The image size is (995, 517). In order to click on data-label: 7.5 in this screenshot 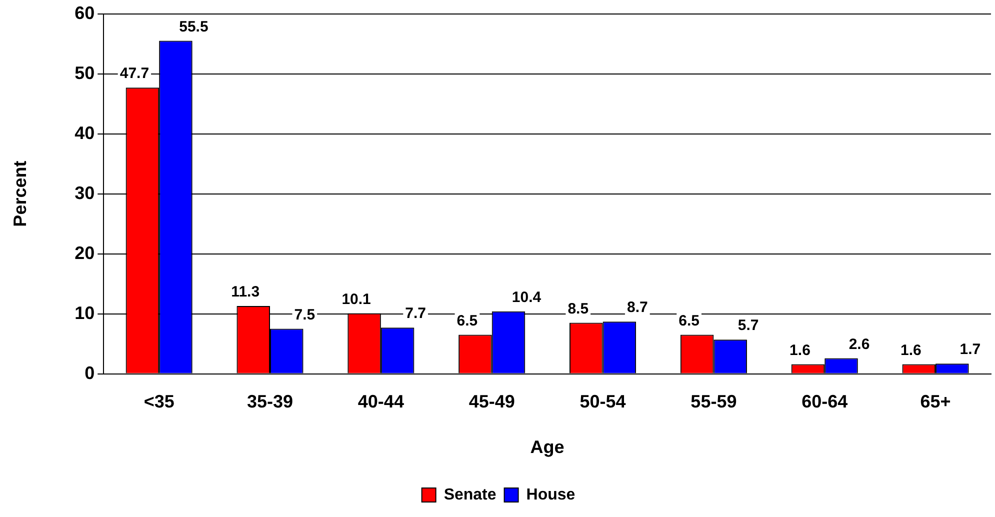, I will do `click(305, 315)`.